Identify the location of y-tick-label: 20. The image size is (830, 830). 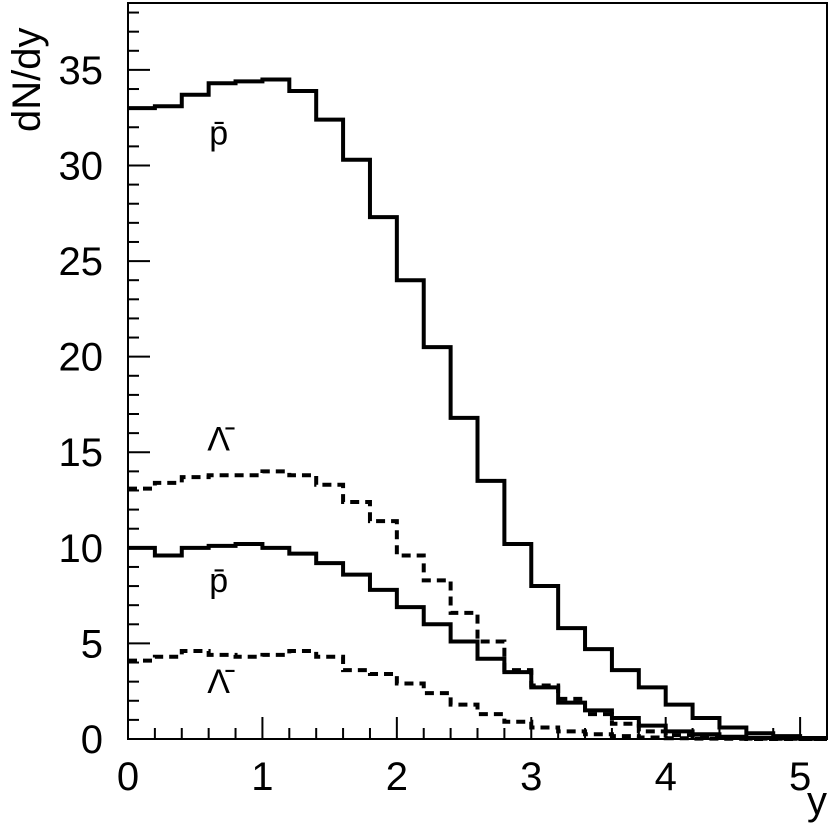
(81, 358).